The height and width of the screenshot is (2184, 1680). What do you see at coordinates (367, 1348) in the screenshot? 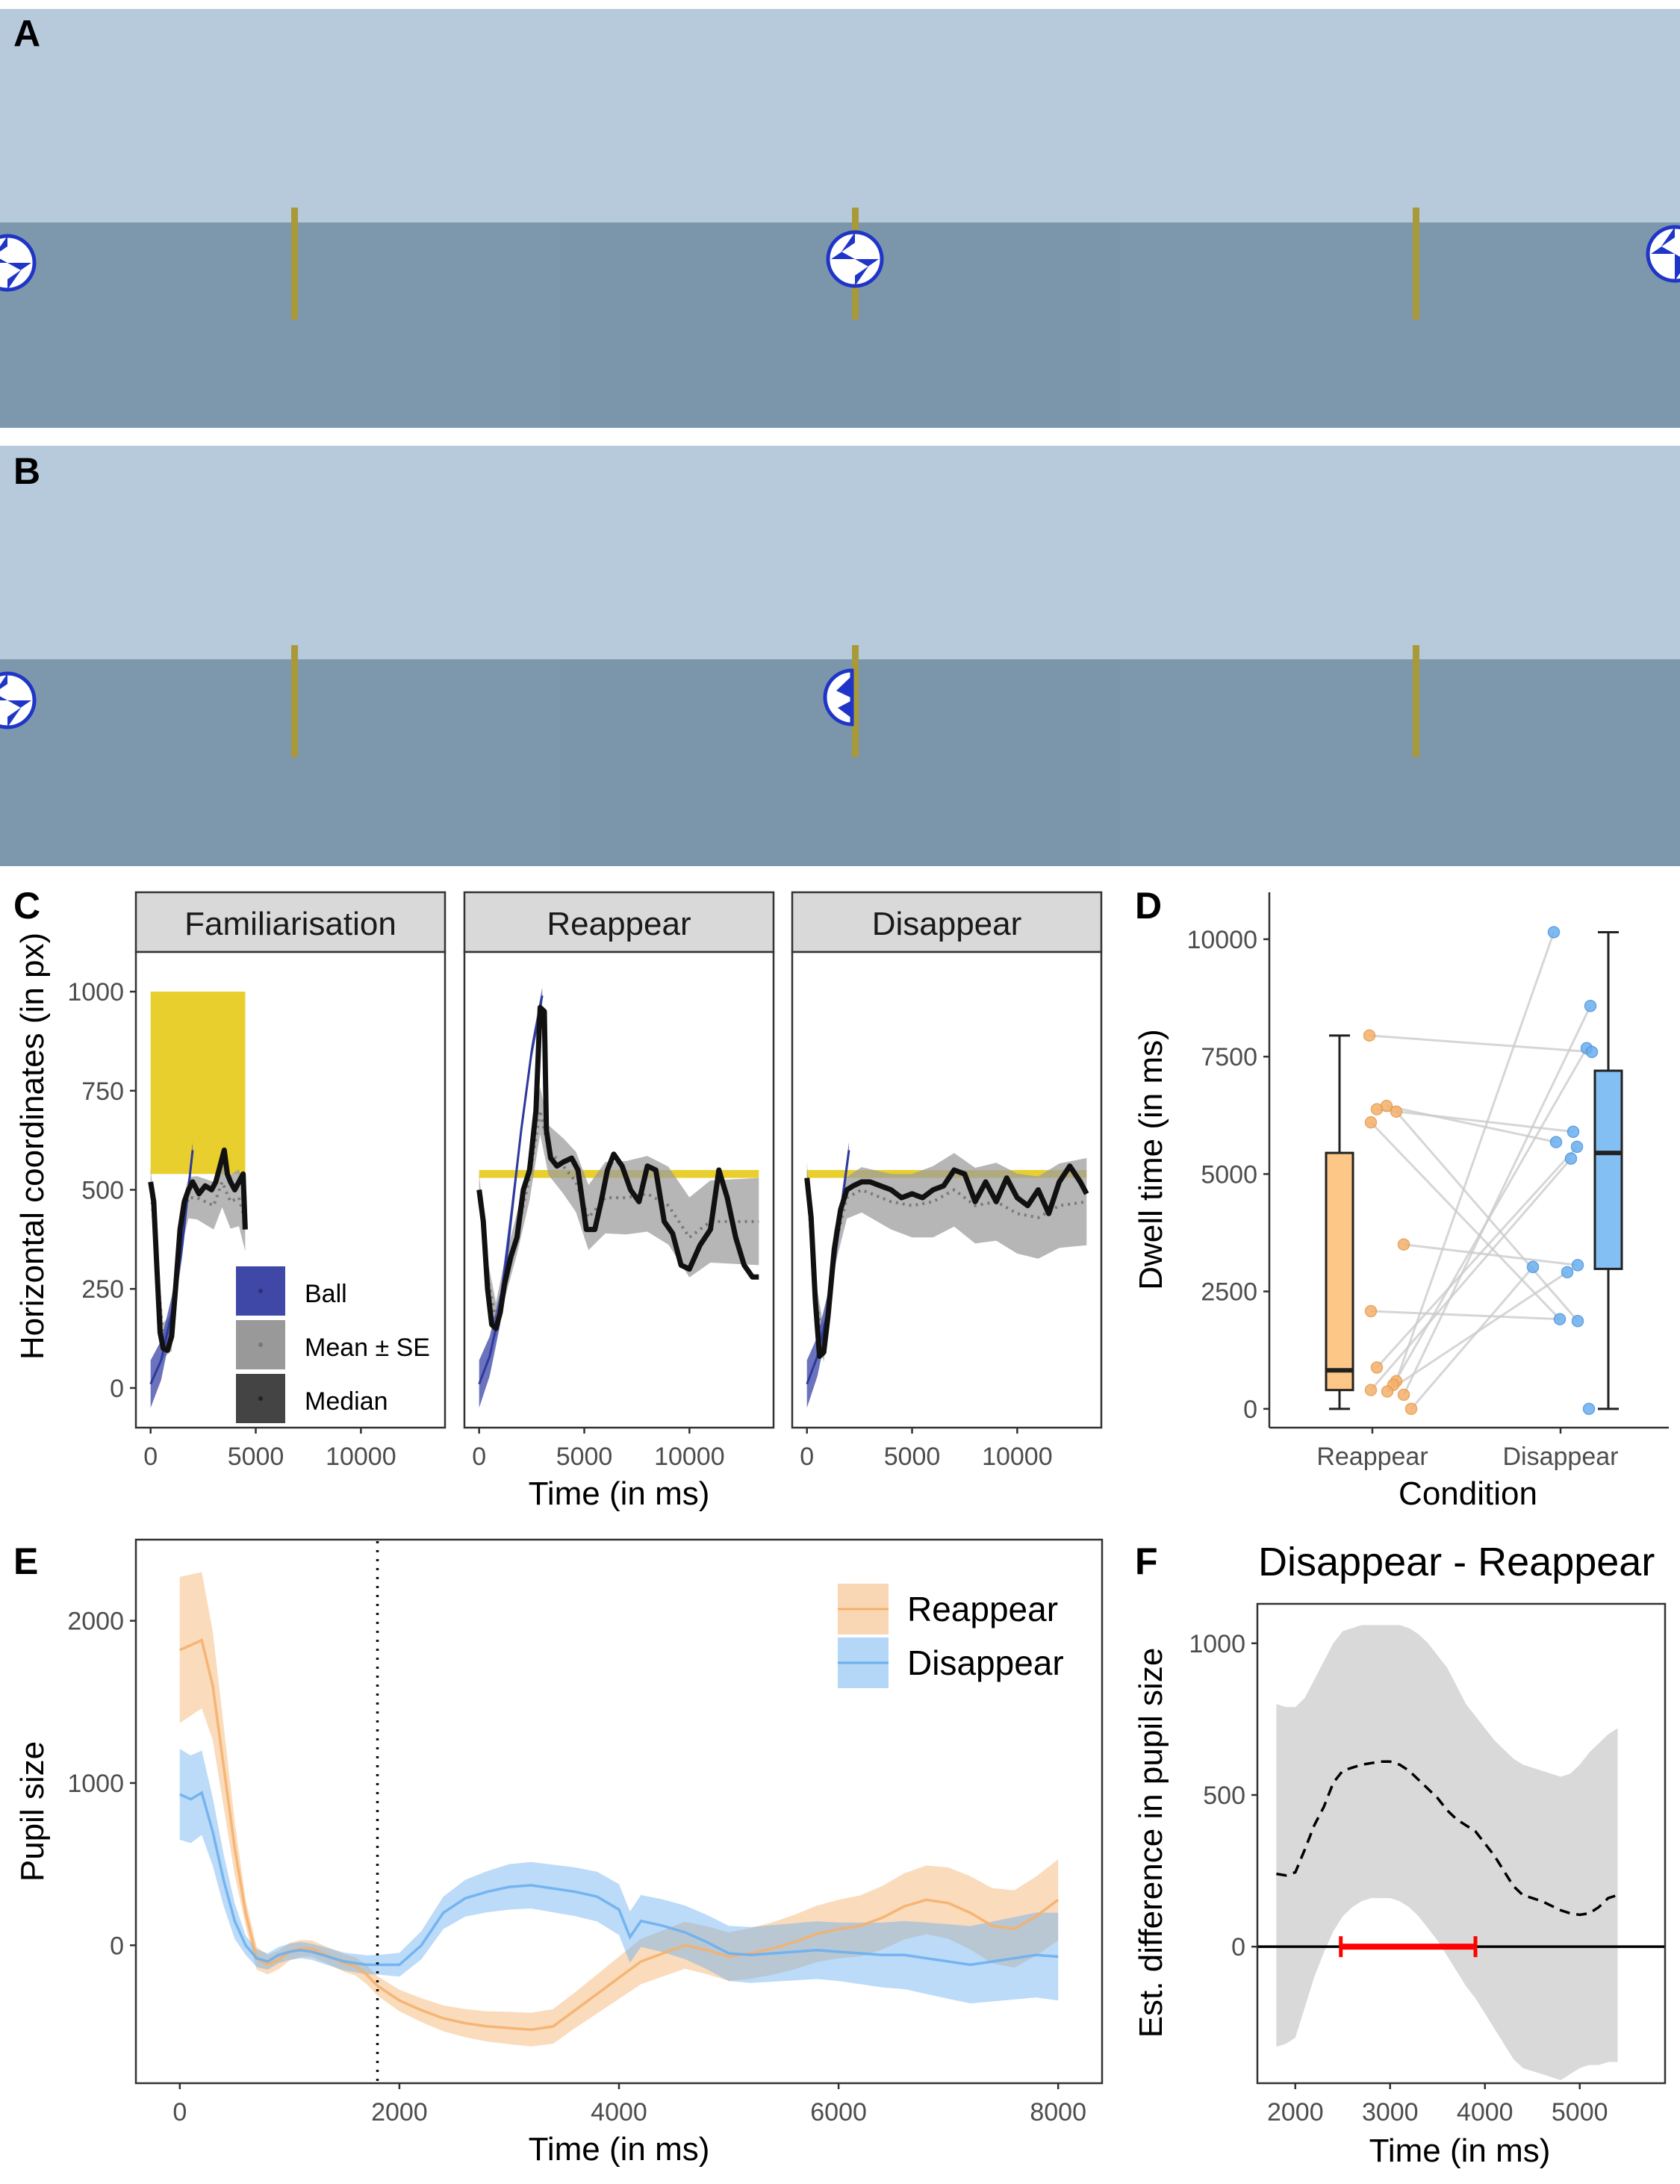
I see `legend-label-mean-se: Mean ± SE` at bounding box center [367, 1348].